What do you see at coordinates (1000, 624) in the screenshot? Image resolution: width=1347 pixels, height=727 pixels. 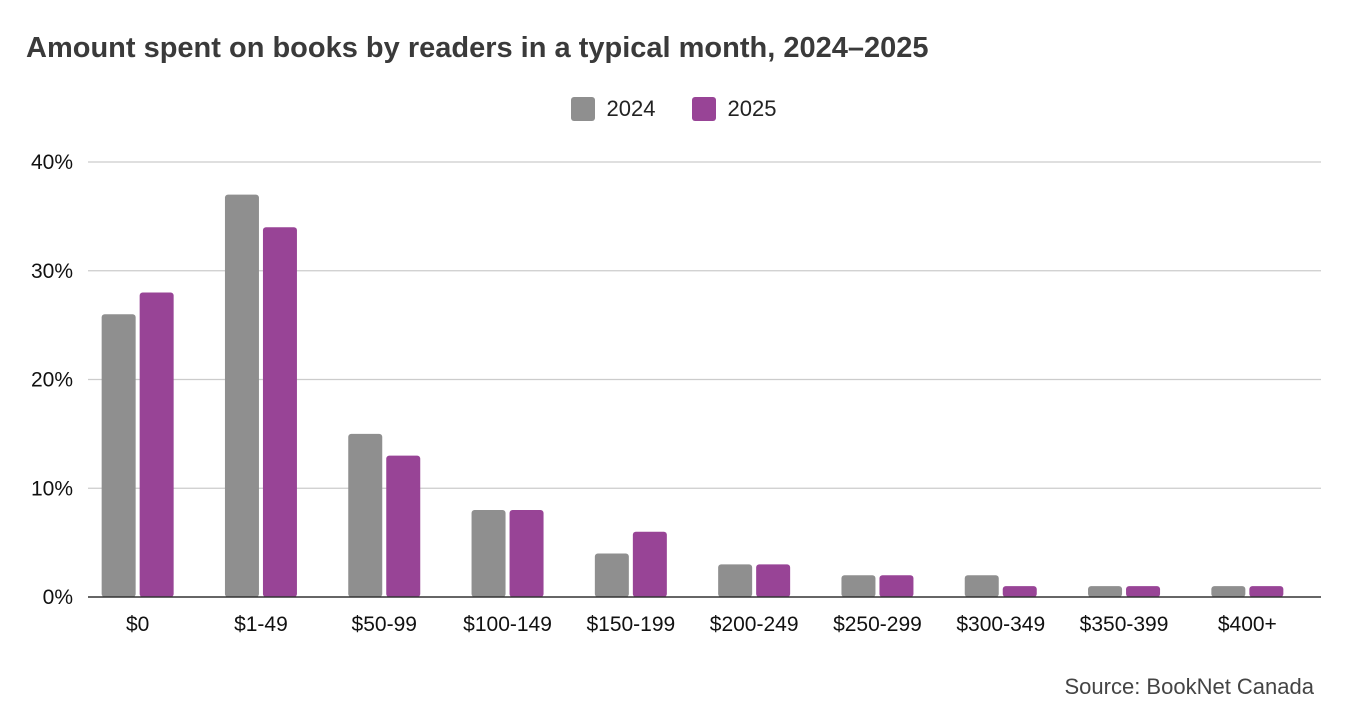 I see `x-tick-label: $300-349` at bounding box center [1000, 624].